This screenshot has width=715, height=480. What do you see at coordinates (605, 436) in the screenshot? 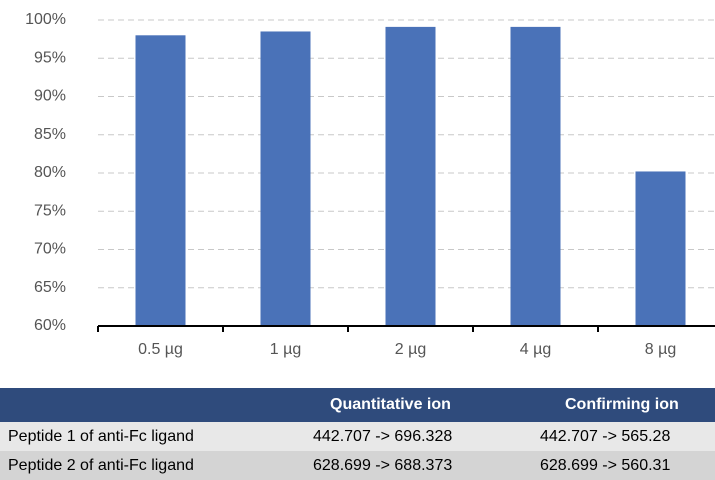
I see `cell: 442.707 -> 565.28` at bounding box center [605, 436].